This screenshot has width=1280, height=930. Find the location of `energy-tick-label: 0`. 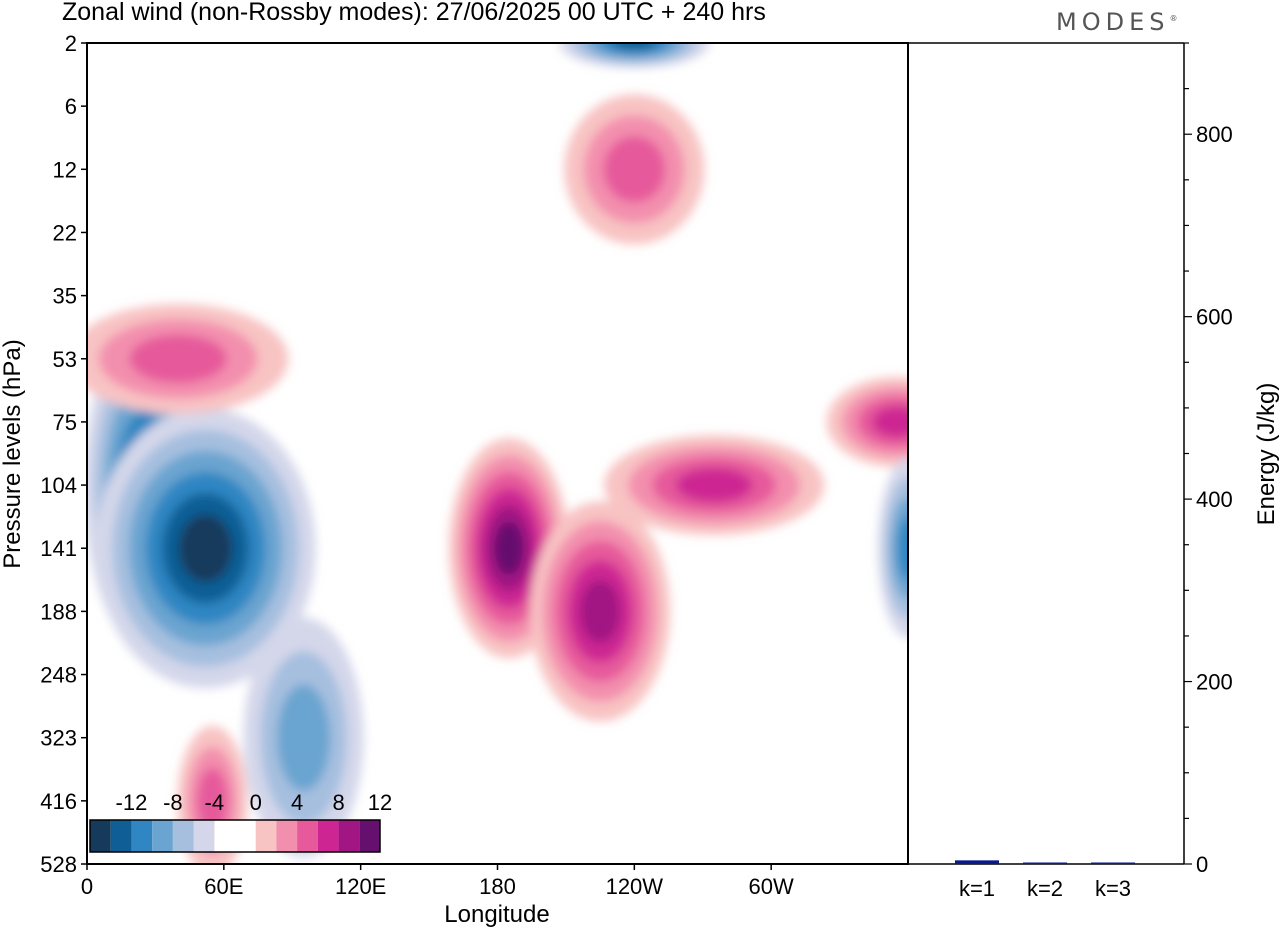

energy-tick-label: 0 is located at coordinates (1202, 864).